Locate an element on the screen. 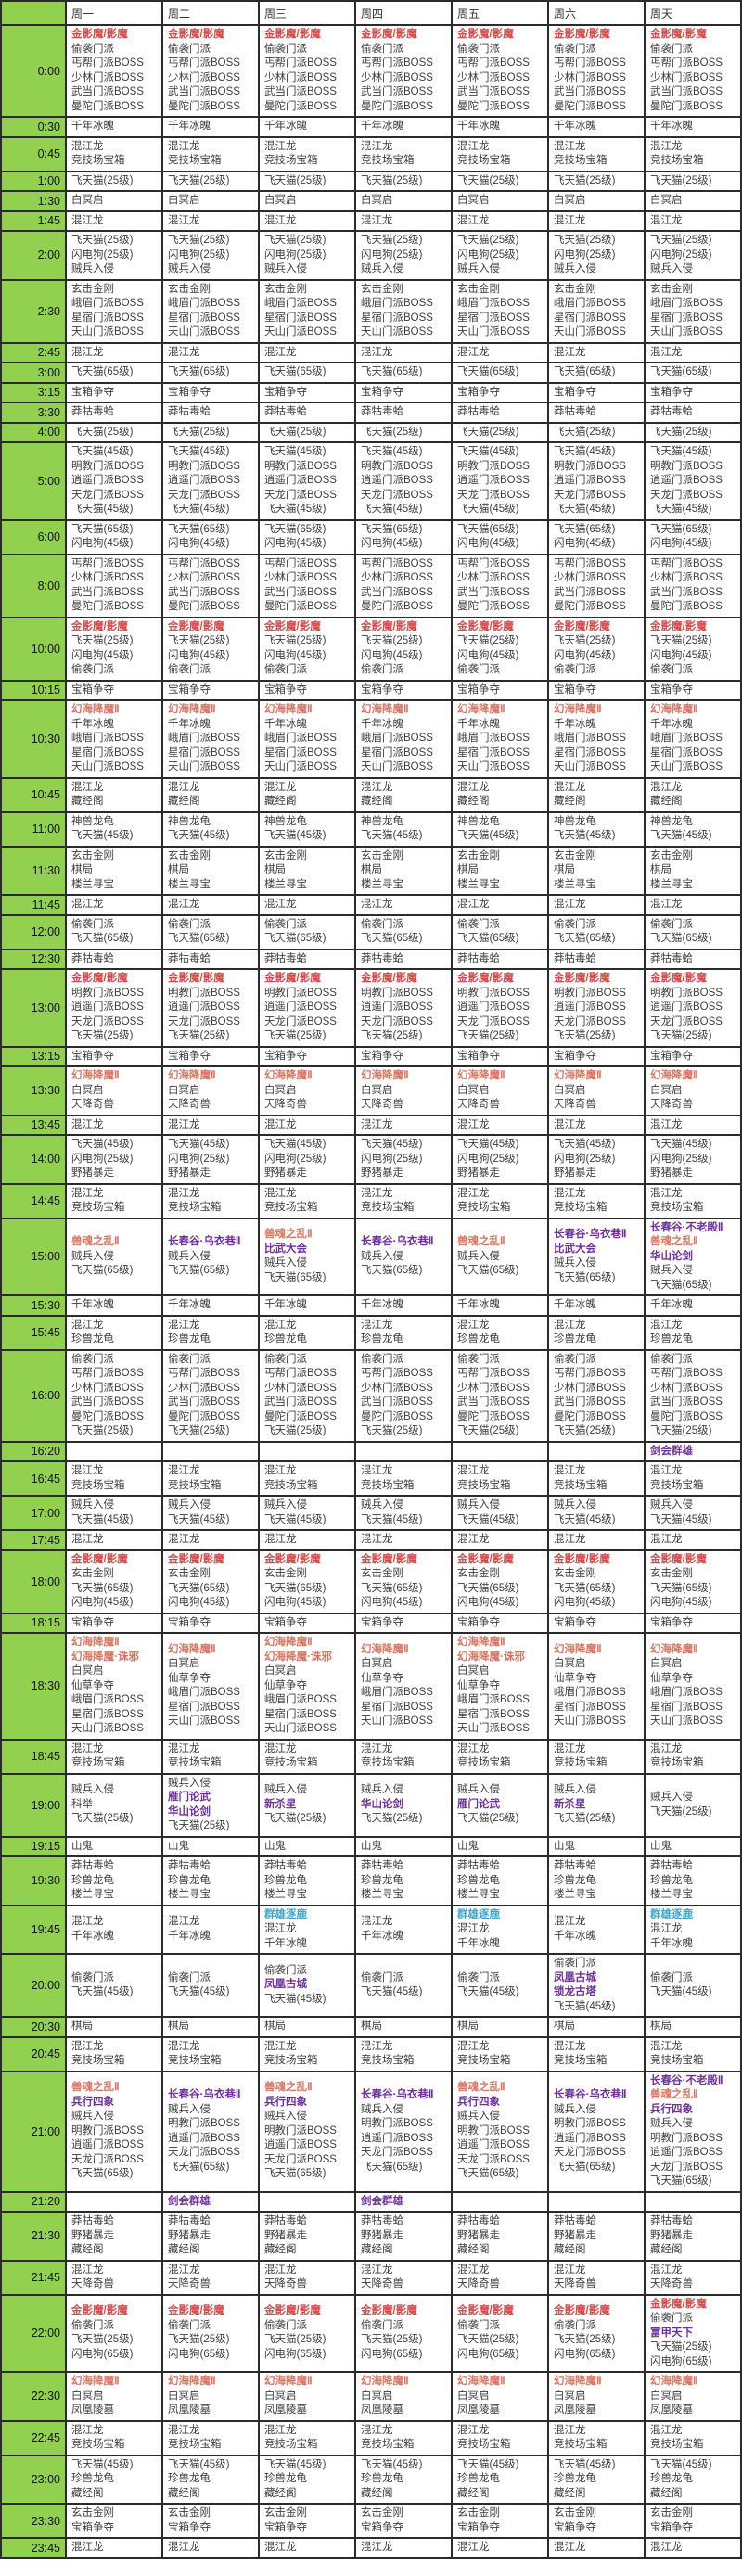 This screenshot has height=2576, width=742. event-label: 群雄逐鹿 is located at coordinates (285, 1914).